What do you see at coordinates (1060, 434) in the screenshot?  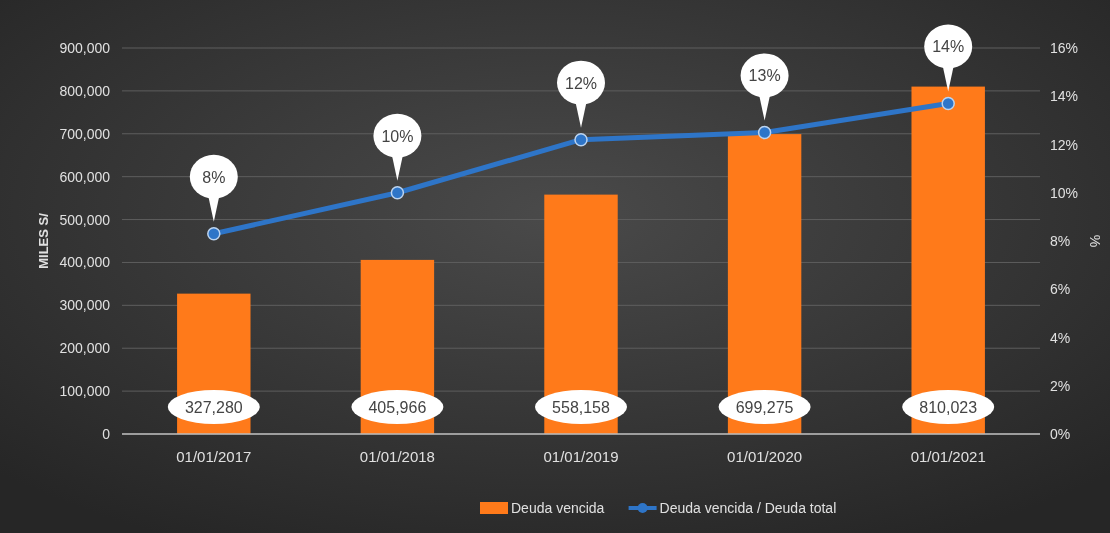 I see `y2-tick-label: 0%` at bounding box center [1060, 434].